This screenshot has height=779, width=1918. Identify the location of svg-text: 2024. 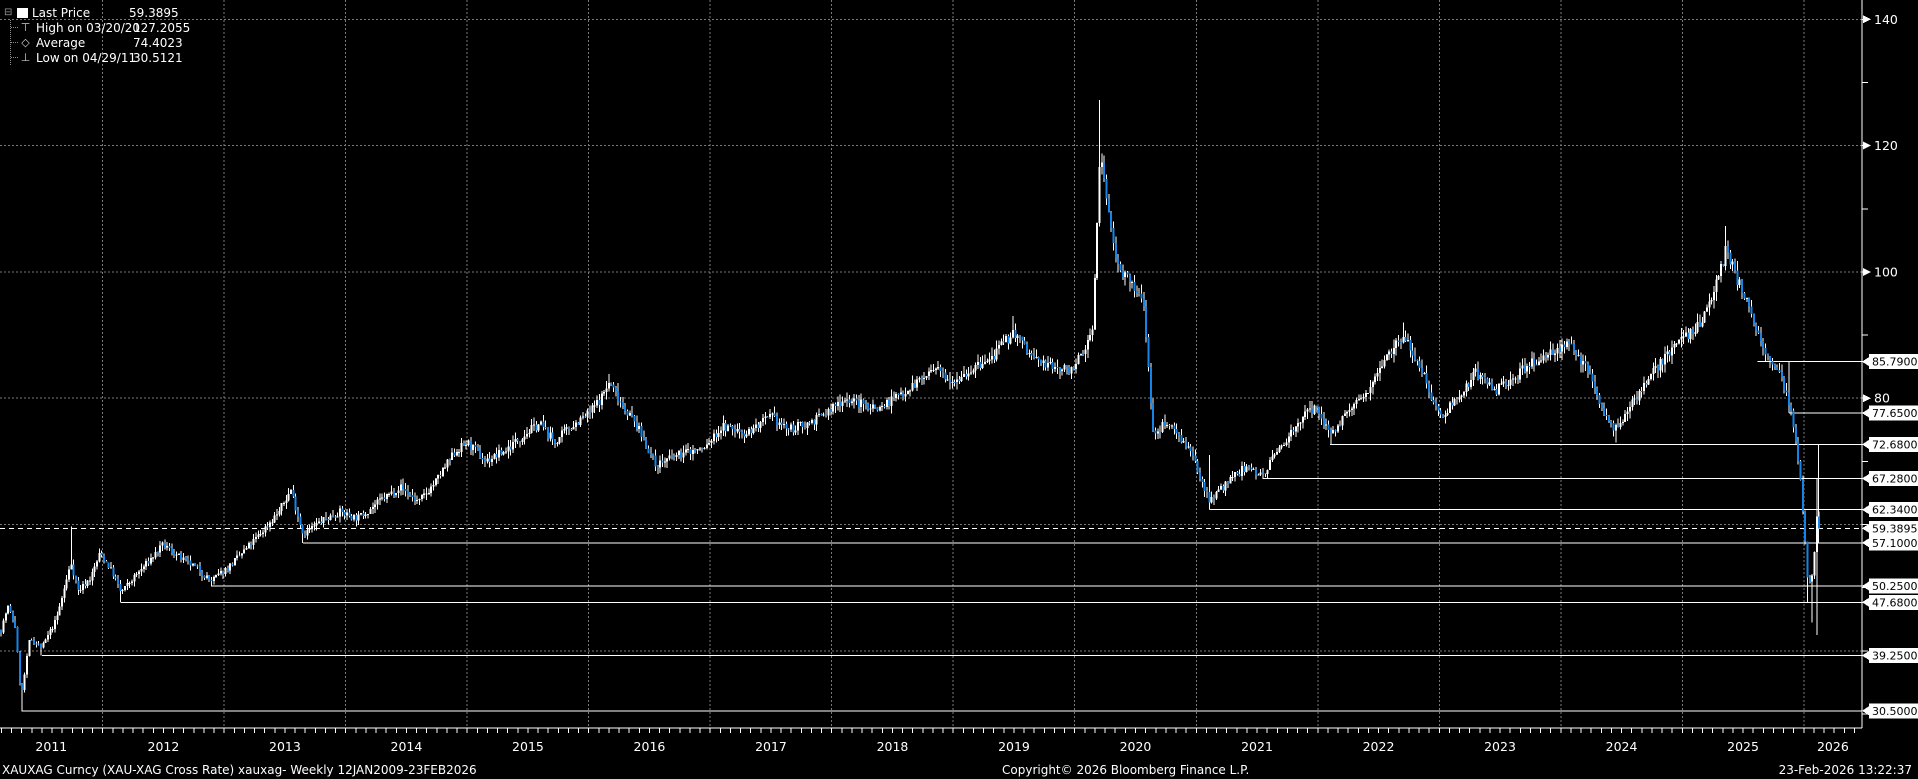
(1622, 746).